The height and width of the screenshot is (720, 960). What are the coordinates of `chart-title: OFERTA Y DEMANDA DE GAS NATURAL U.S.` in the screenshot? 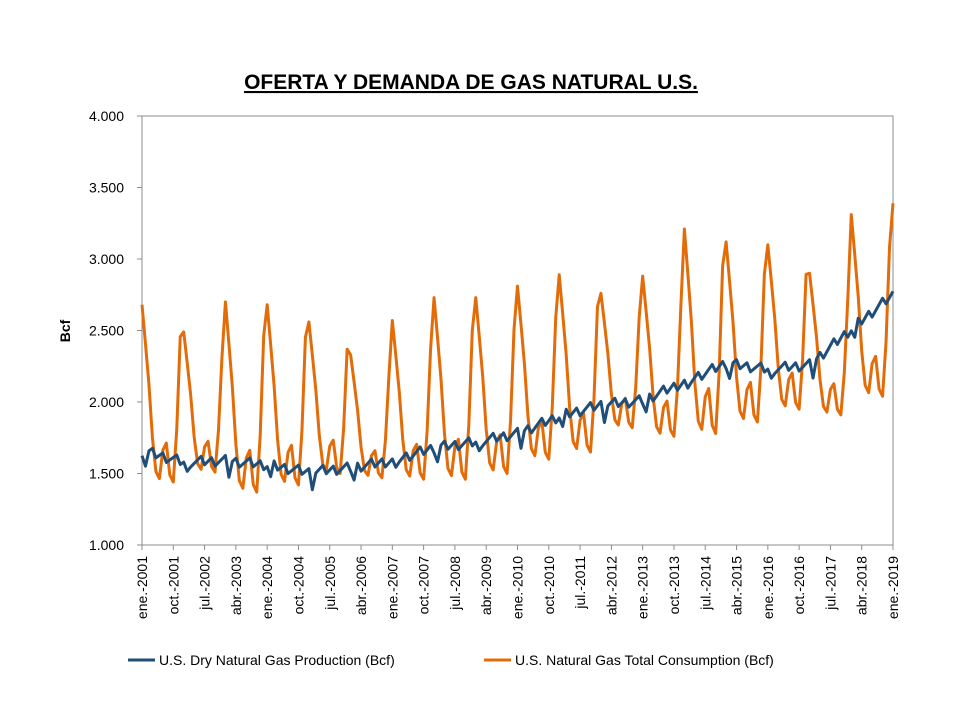 It's located at (471, 82).